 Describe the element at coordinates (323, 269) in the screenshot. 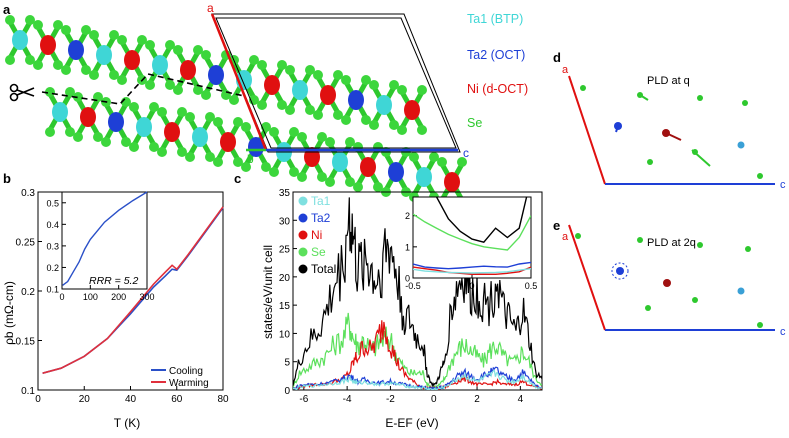

I see `legend-total: Total` at that location.